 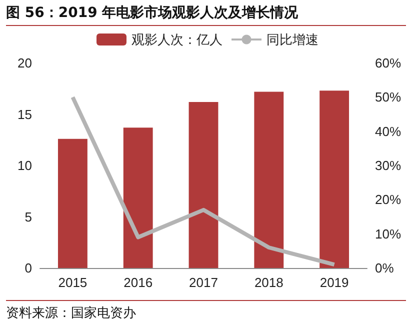 What do you see at coordinates (388, 165) in the screenshot?
I see `y2-tick-label: 30%` at bounding box center [388, 165].